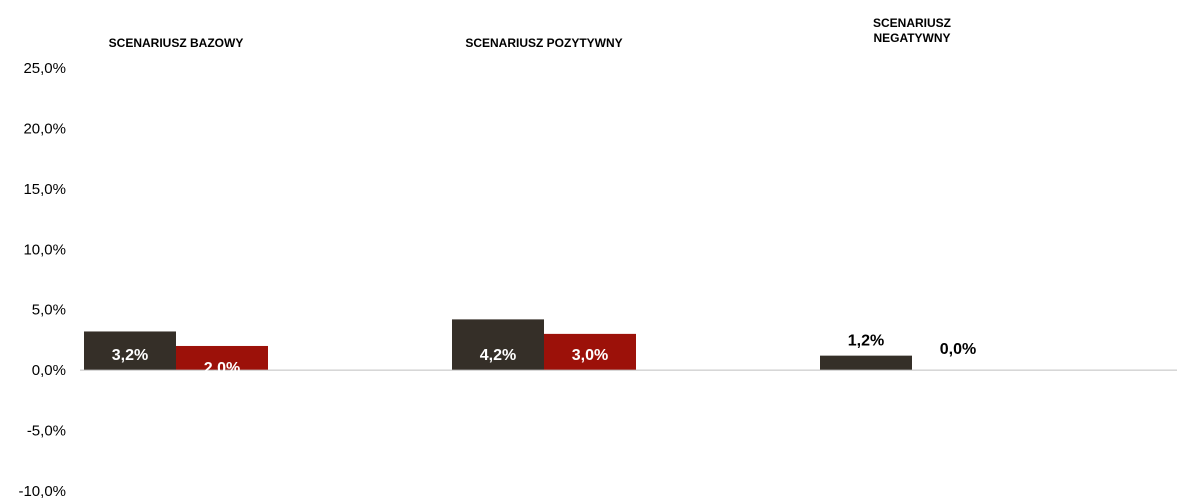 This screenshot has width=1177, height=502. What do you see at coordinates (42, 491) in the screenshot?
I see `y-tick-label: -10,0%` at bounding box center [42, 491].